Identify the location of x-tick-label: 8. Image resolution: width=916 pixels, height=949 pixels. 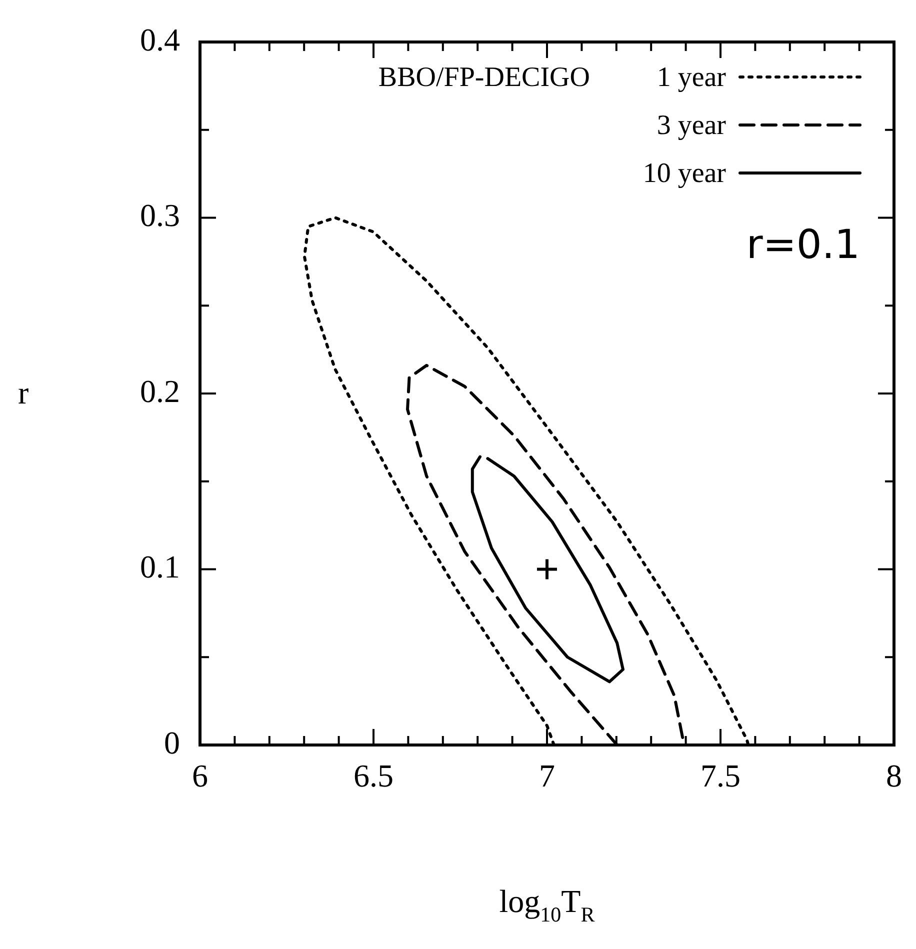
(894, 776).